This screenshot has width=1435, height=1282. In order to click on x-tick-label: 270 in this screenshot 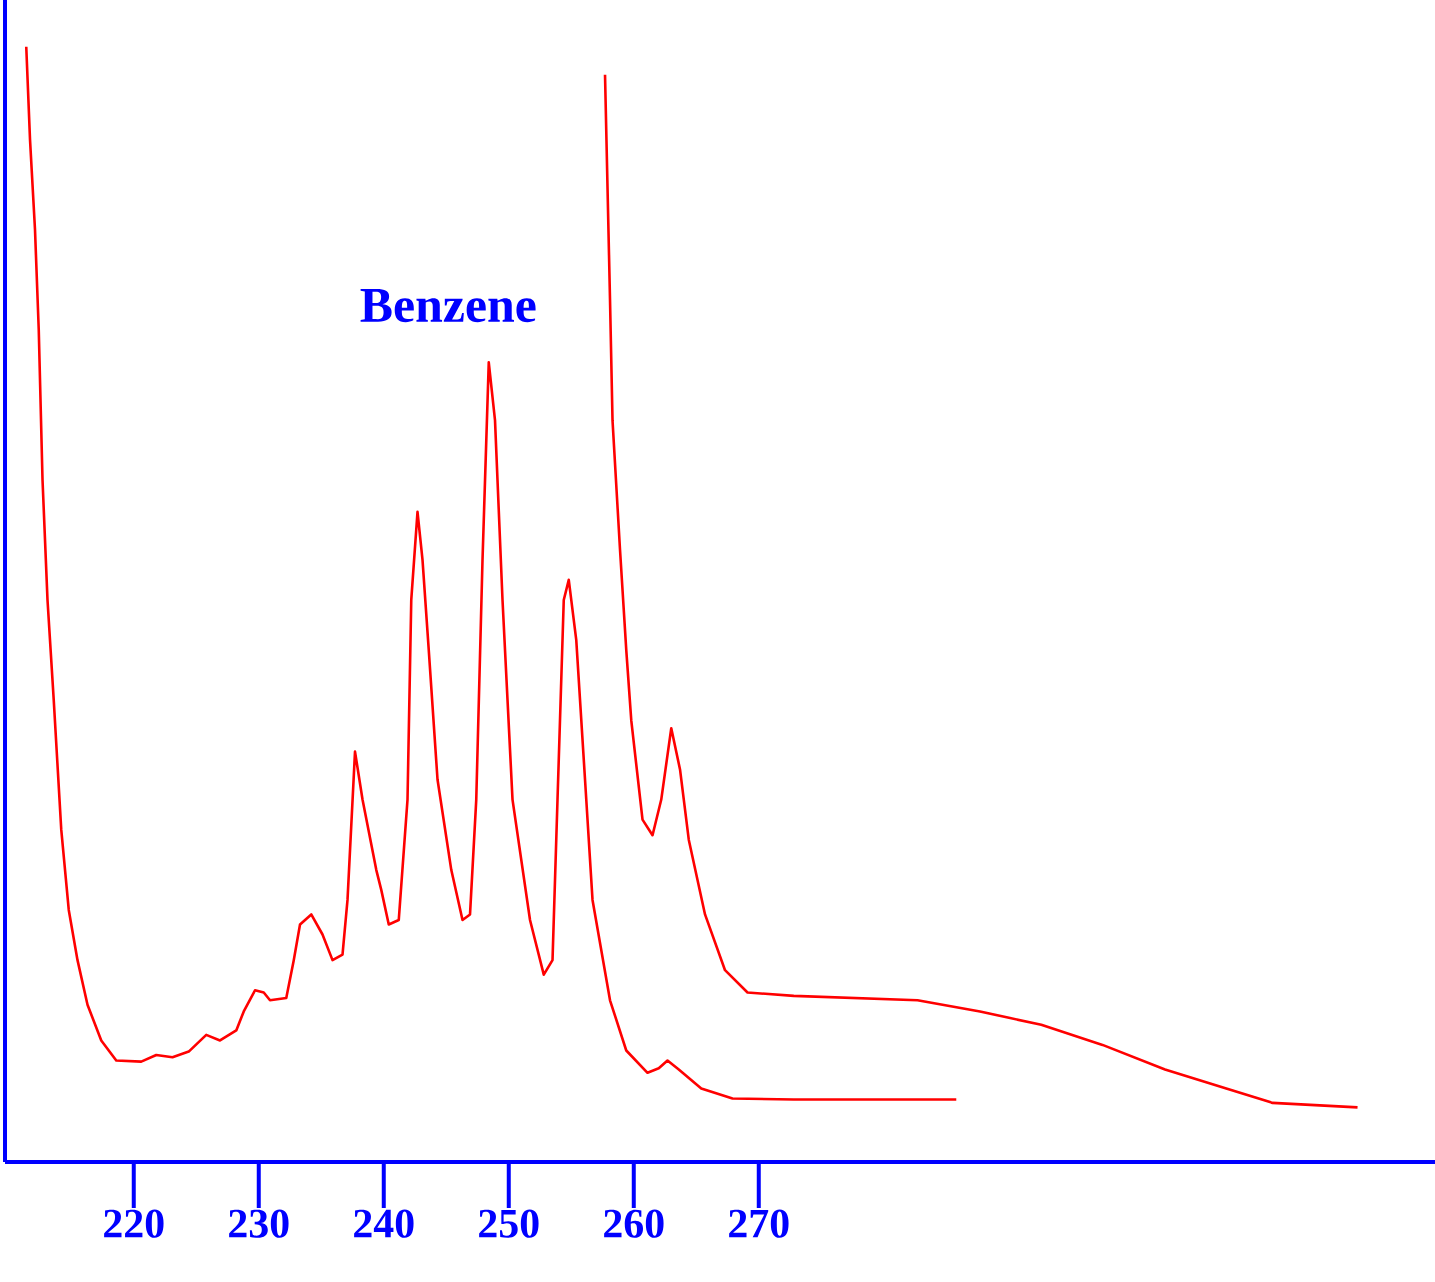, I will do `click(759, 1223)`.